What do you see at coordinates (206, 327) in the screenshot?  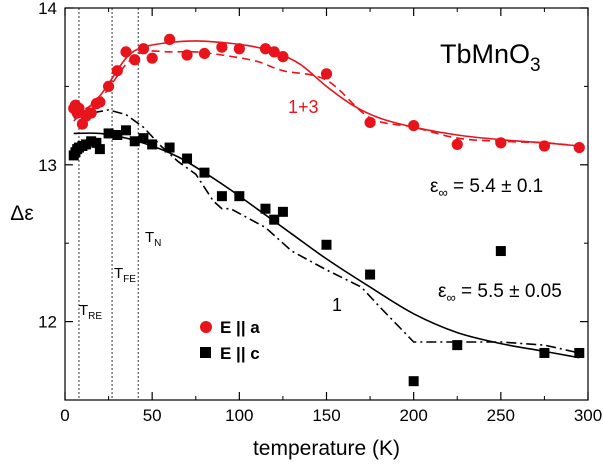 I see `legend-marker-circle` at bounding box center [206, 327].